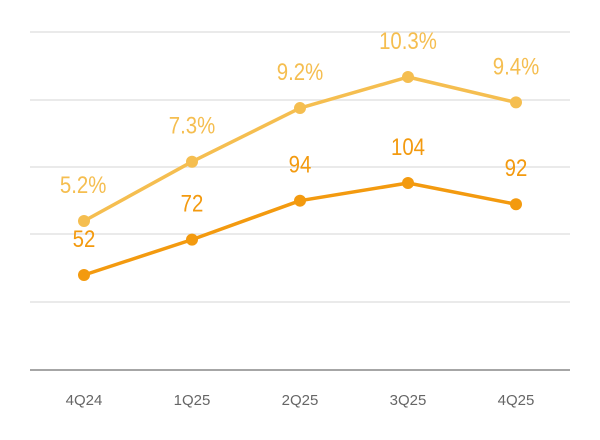 The image size is (600, 440). Describe the element at coordinates (300, 72) in the screenshot. I see `data-label: 9.2%` at that location.